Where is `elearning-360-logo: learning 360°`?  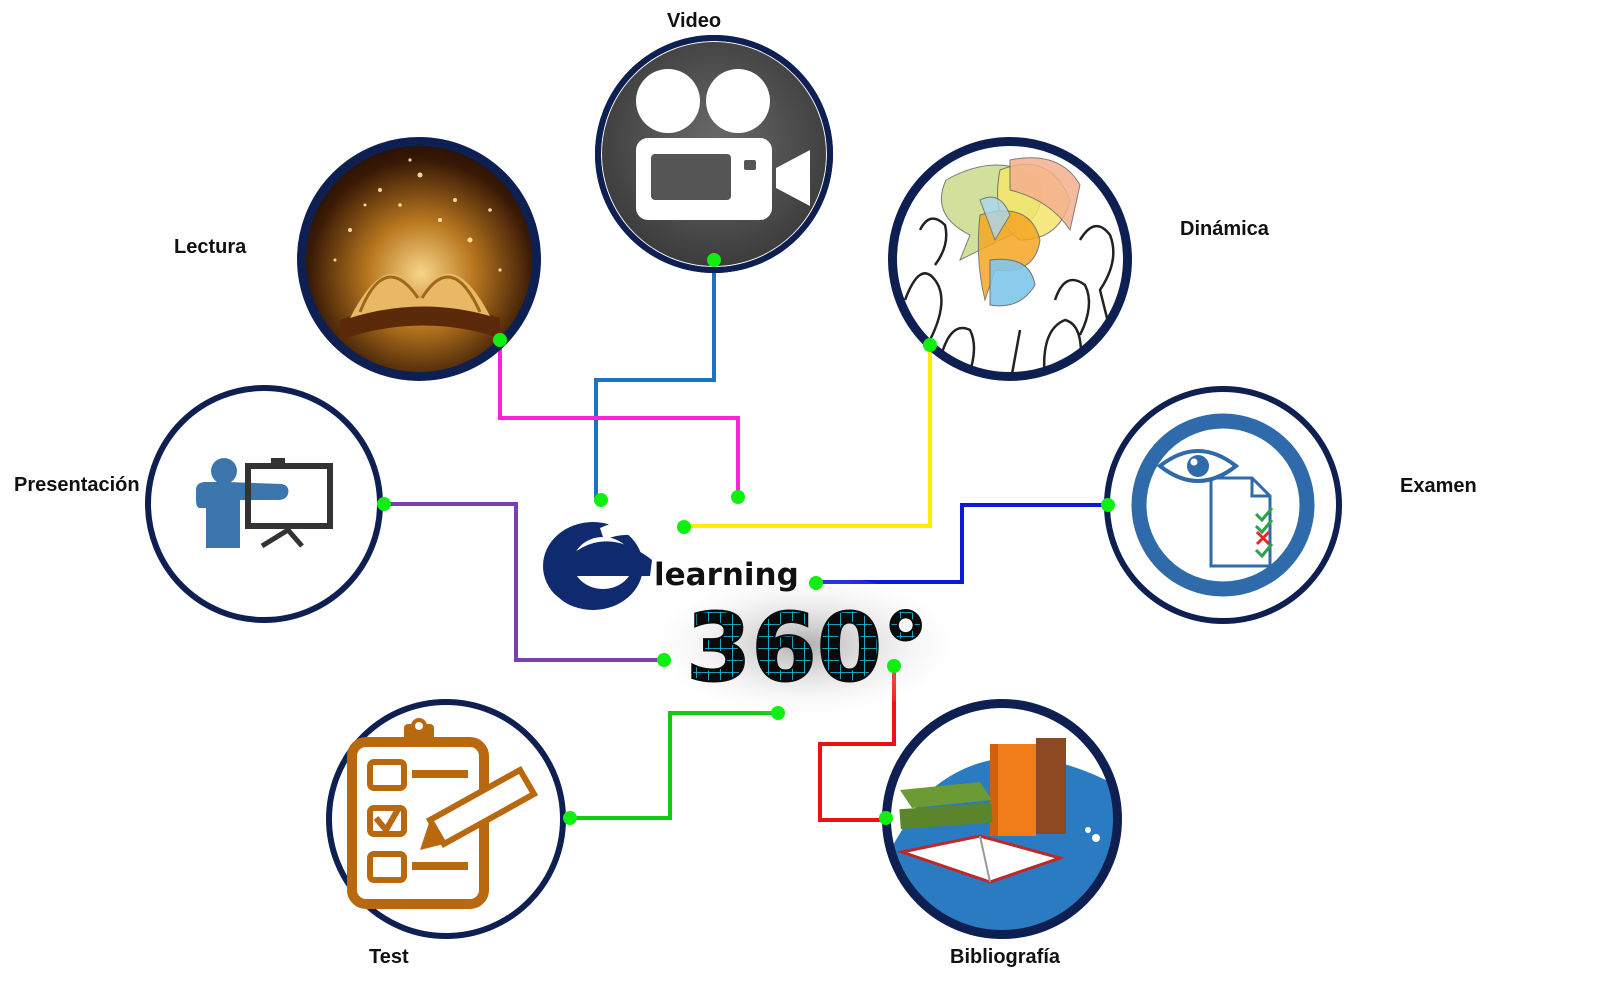 elearning-360-logo: learning 360° is located at coordinates (749, 617).